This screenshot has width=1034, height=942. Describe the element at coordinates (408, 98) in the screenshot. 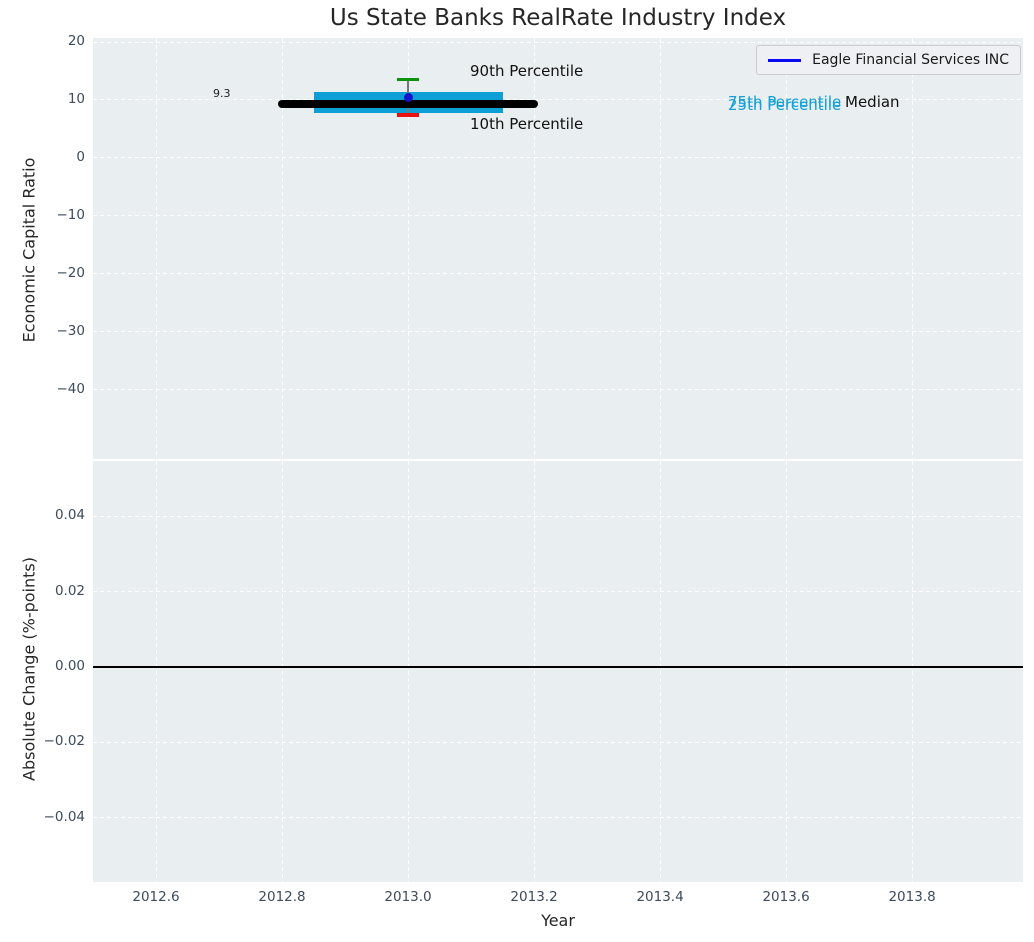

I see `company-data-point` at that location.